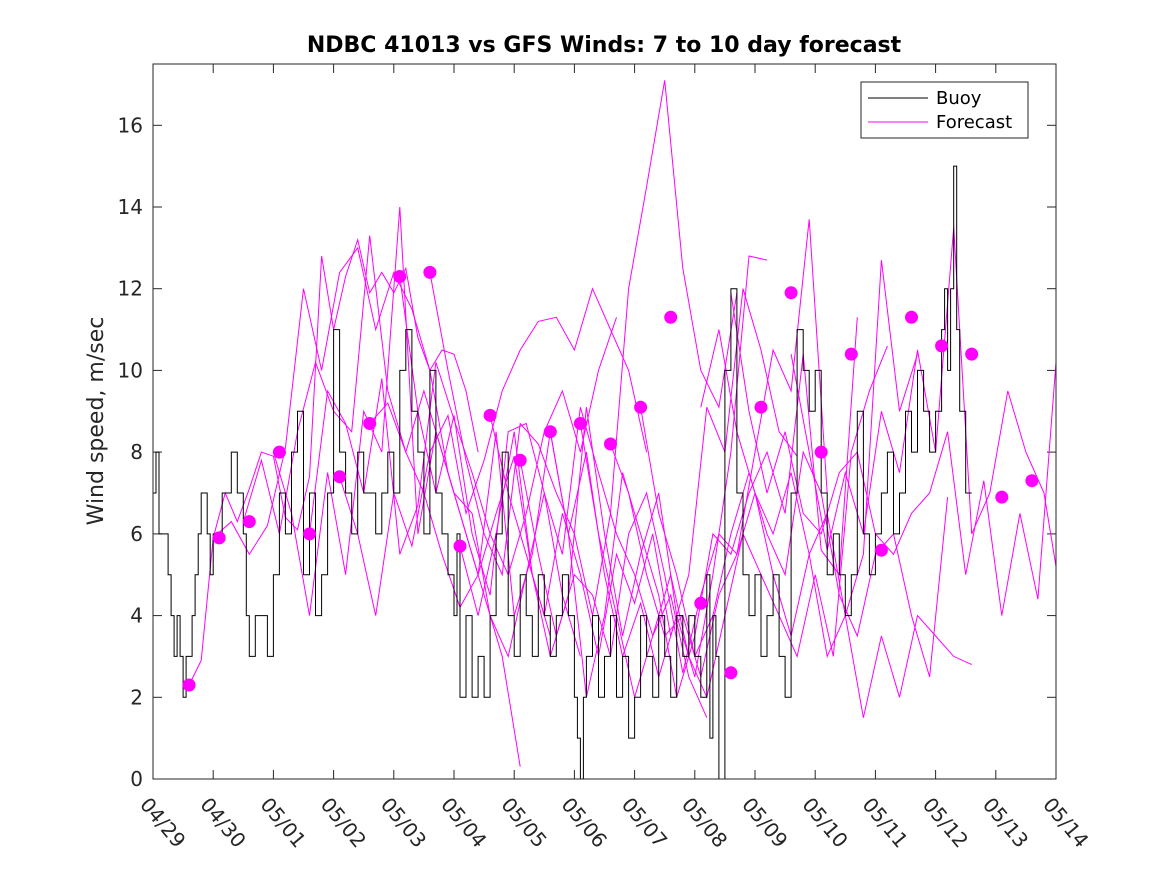 The height and width of the screenshot is (875, 1167). I want to click on x-tick-label: 05/07, so click(644, 823).